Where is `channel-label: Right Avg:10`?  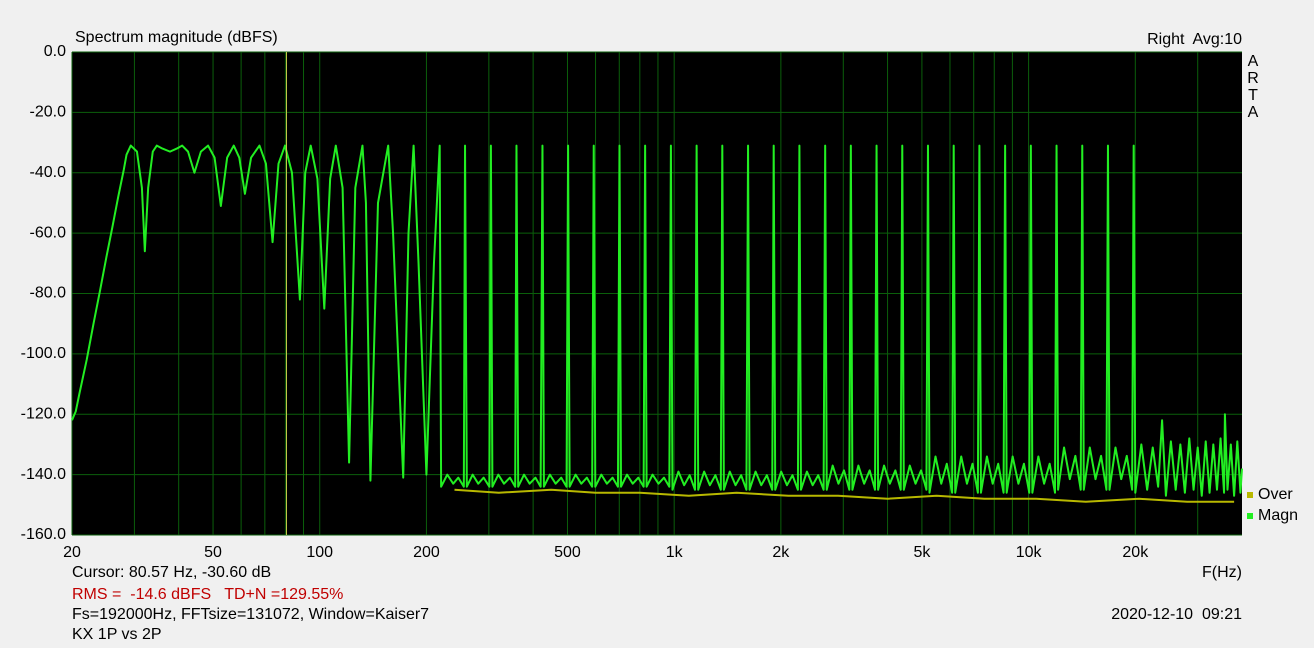
channel-label: Right Avg:10 is located at coordinates (1194, 39).